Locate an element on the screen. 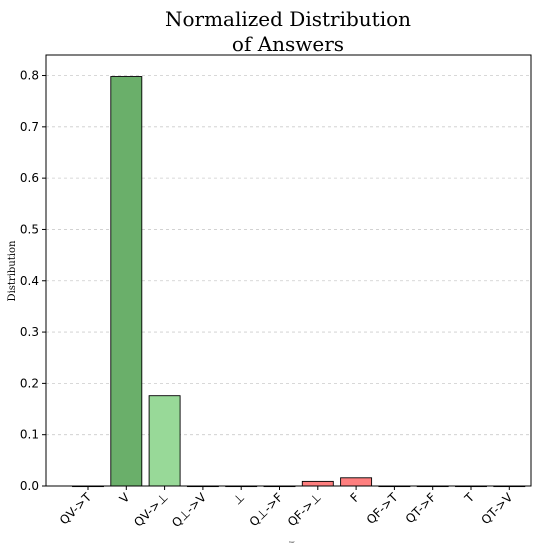 The image size is (550, 548). y-tick-label: 0.5 is located at coordinates (29, 229).